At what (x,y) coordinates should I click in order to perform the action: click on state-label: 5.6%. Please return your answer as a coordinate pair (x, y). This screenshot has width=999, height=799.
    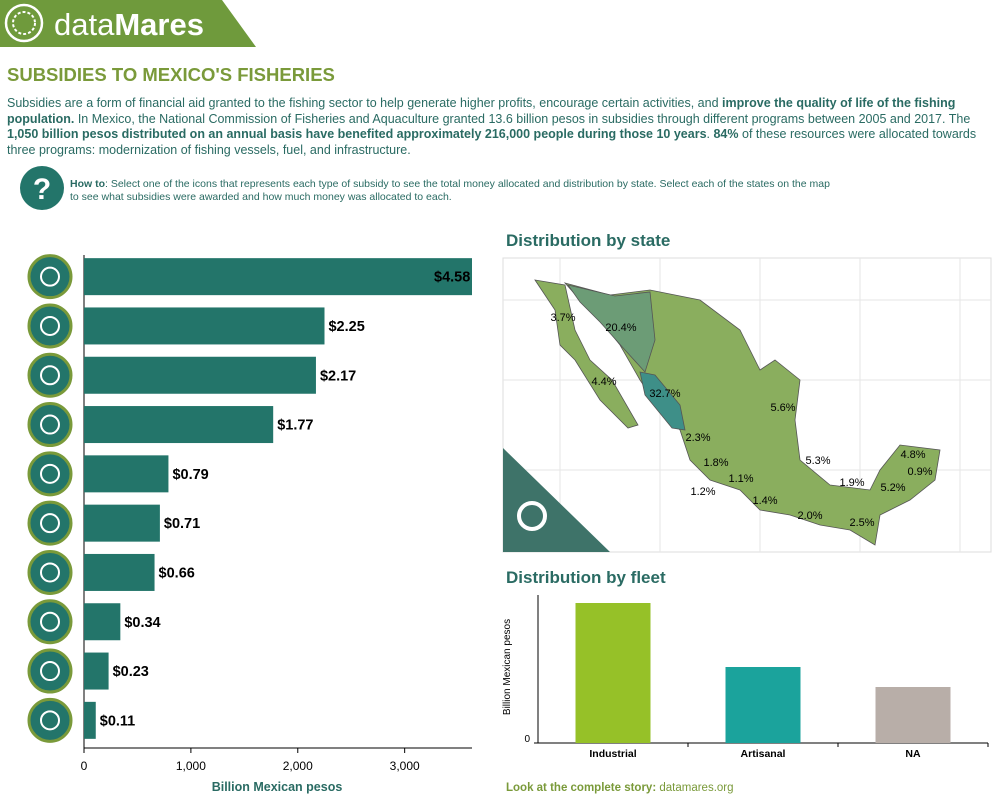
    Looking at the image, I should click on (782, 408).